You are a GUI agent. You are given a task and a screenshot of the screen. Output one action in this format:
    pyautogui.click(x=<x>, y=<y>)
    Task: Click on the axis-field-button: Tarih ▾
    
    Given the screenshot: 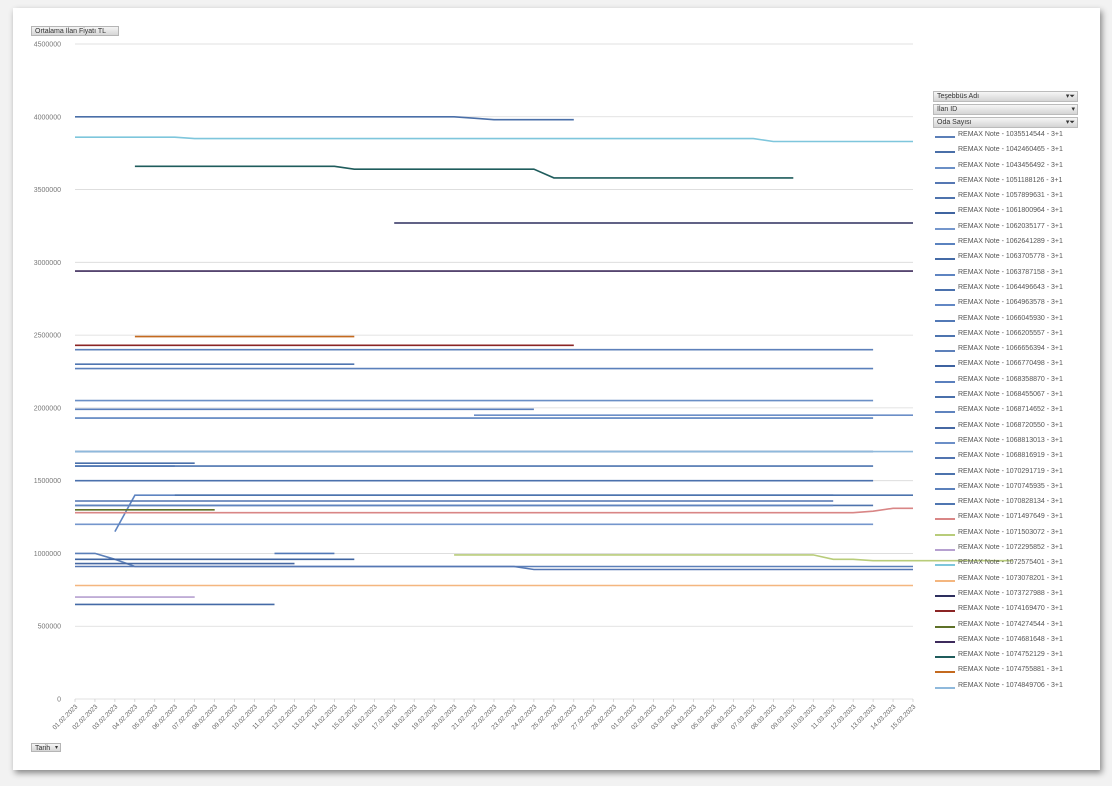 What is the action you would take?
    pyautogui.click(x=46, y=747)
    